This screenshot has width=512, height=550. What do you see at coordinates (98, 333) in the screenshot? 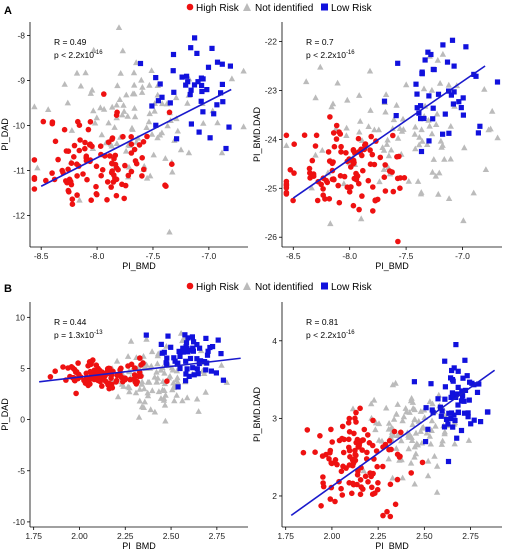
I see `stat-p-value-exponent: -13` at bounding box center [98, 333].